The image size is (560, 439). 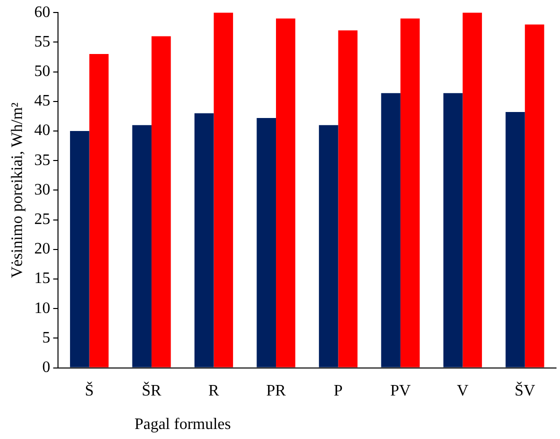 I want to click on y-axis-title: Vėsinimo poreikiai, Wh/m², so click(x=17, y=190).